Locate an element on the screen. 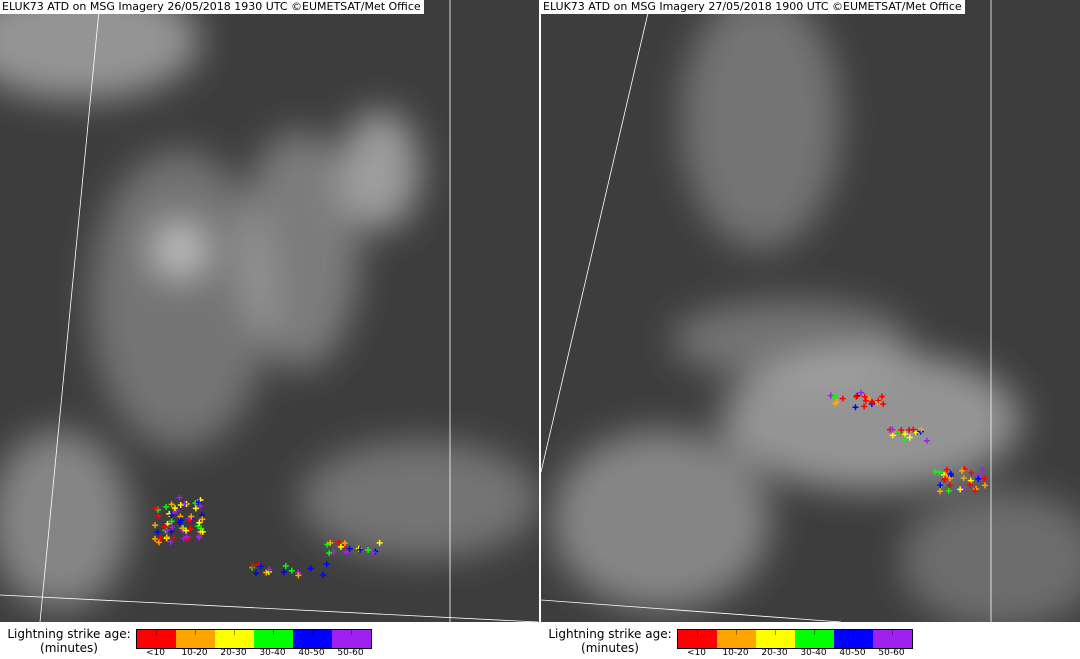  legend-tick-label: 10-20 is located at coordinates (735, 653).